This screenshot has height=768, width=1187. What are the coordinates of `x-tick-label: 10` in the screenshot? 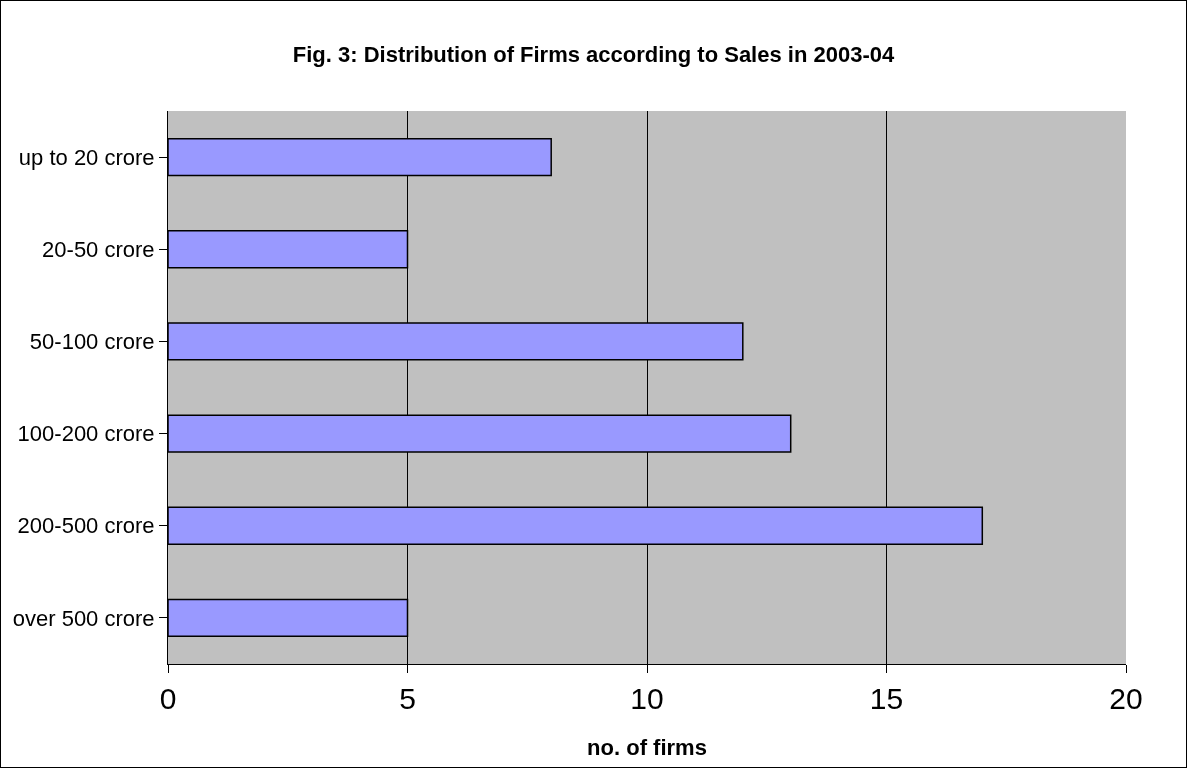 It's located at (647, 698).